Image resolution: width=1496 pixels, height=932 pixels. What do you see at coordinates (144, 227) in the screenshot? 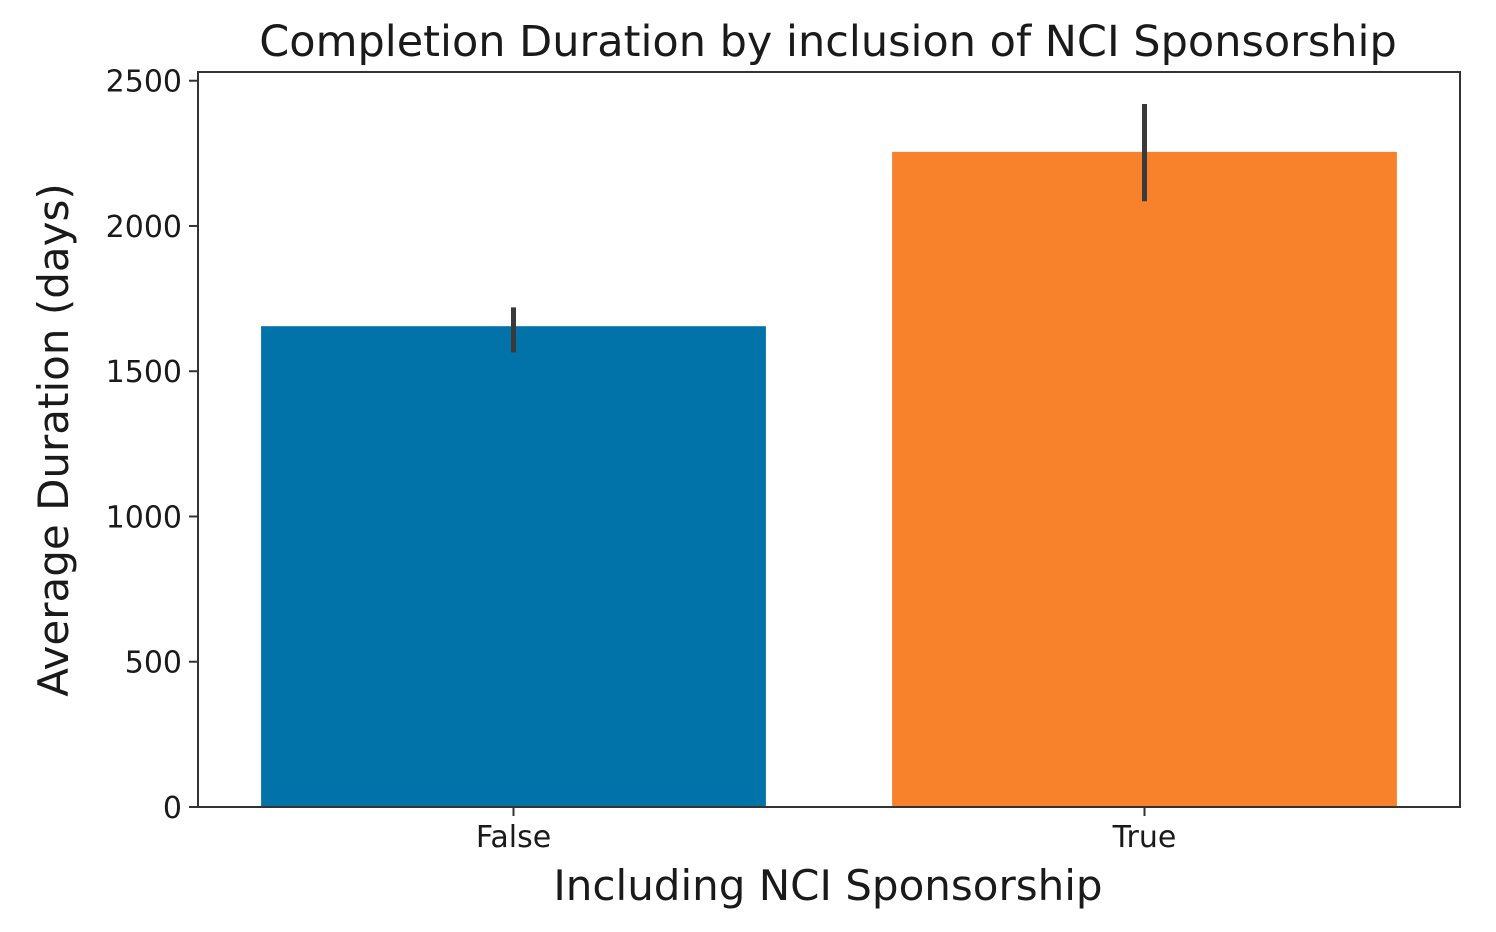
I see `y-tick-label: 2000` at bounding box center [144, 227].